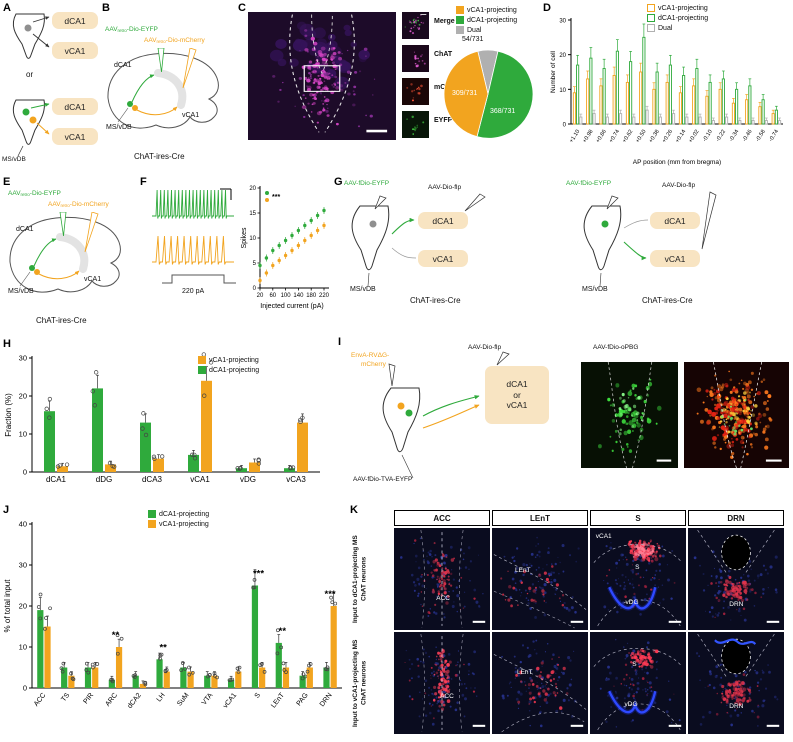 Image resolution: width=793 pixels, height=742 pixels. Describe the element at coordinates (242, 8) in the screenshot. I see `panel-label-c: C` at that location.